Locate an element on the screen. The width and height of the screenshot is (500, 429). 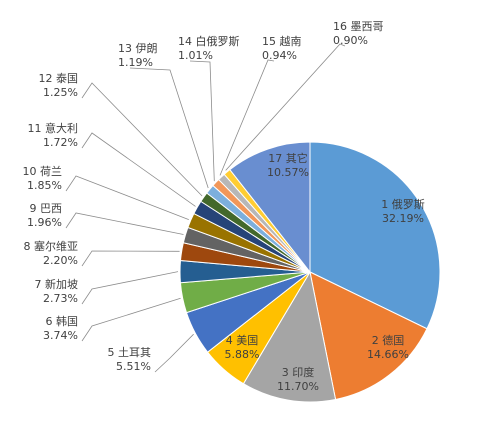
slice-value-14: 1.01% is located at coordinates (195, 55).